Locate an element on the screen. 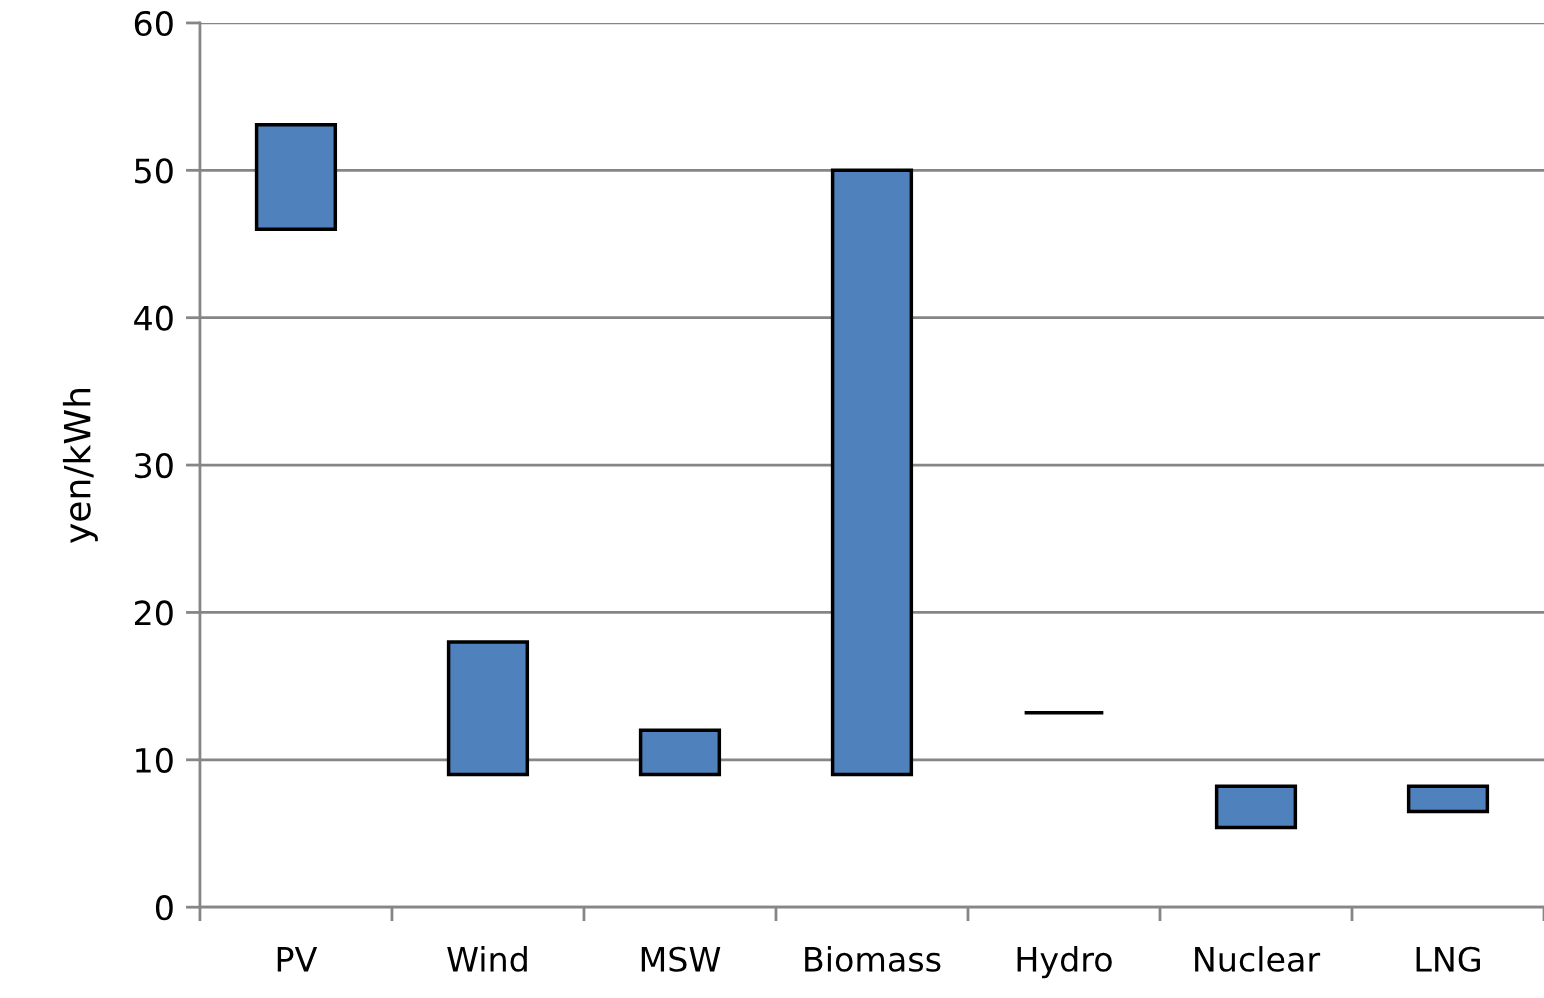 The image size is (1544, 998). x-tick-label: PV is located at coordinates (297, 959).